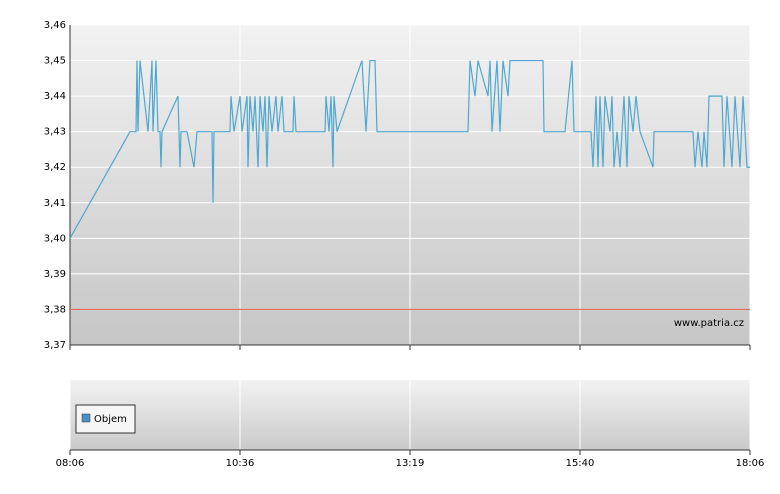 The height and width of the screenshot is (494, 780). What do you see at coordinates (709, 323) in the screenshot?
I see `watermark: www.patria.cz` at bounding box center [709, 323].